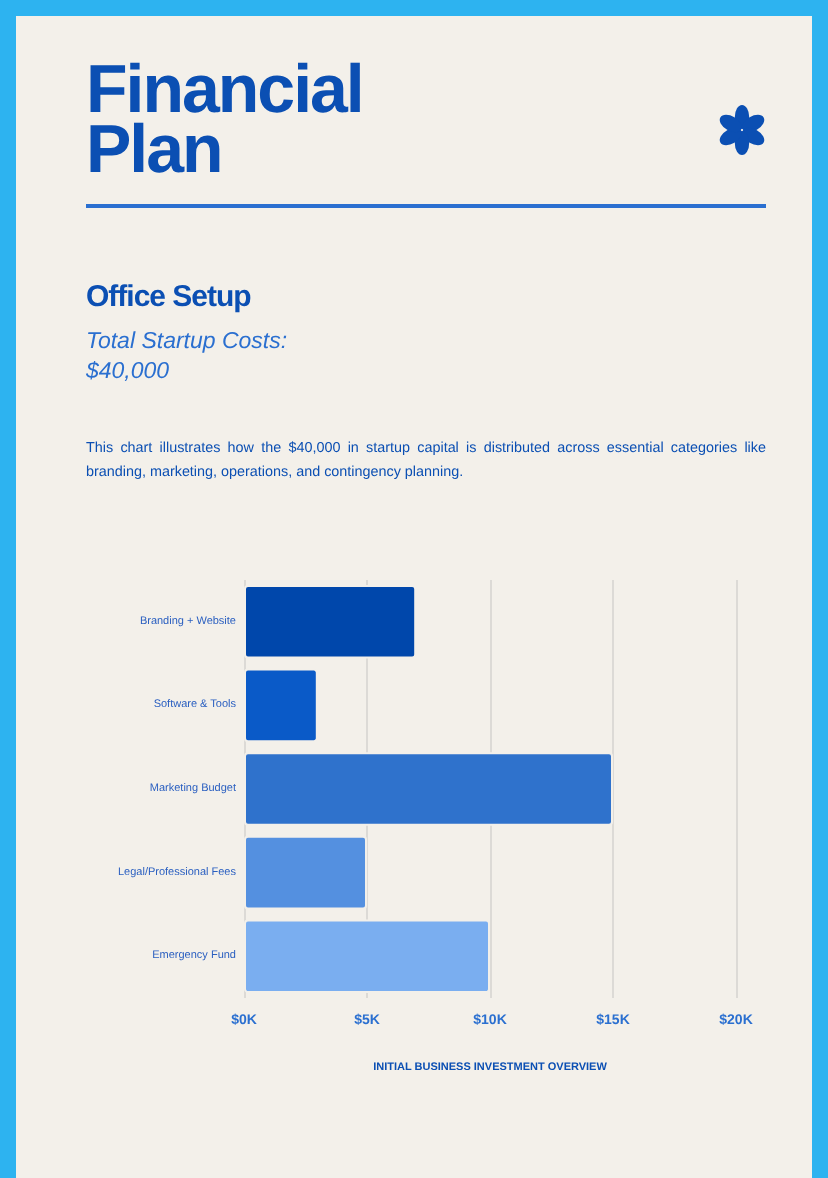 This screenshot has height=1178, width=828. I want to click on text: Total Startup Costs: $40,000, so click(188, 358).